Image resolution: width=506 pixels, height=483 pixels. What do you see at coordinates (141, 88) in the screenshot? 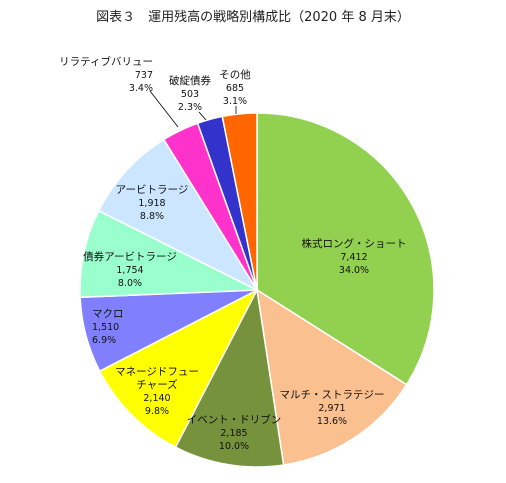
I see `slice-percent: 3.4%` at bounding box center [141, 88].